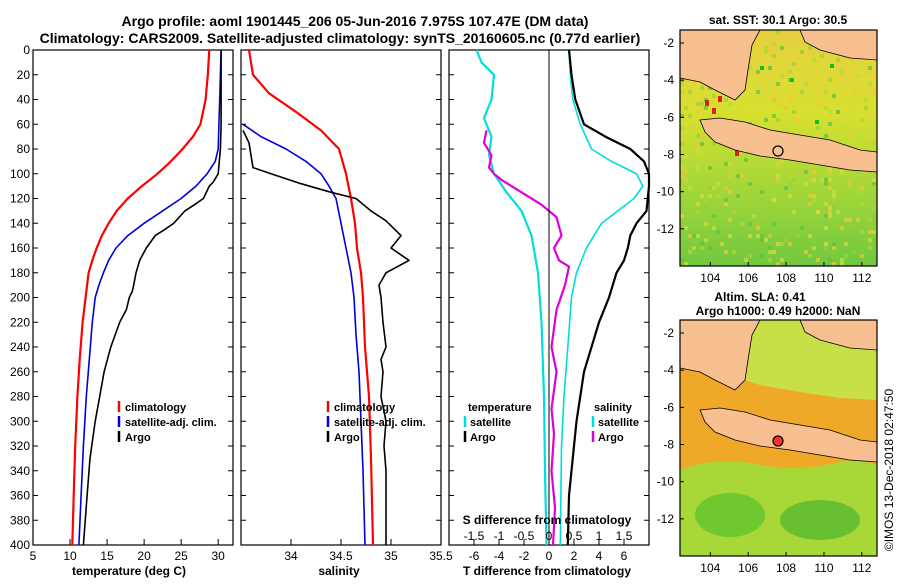 The image size is (900, 585). Describe the element at coordinates (380, 423) in the screenshot. I see `legend-label-satellite: satellite-adj. clim.` at that location.